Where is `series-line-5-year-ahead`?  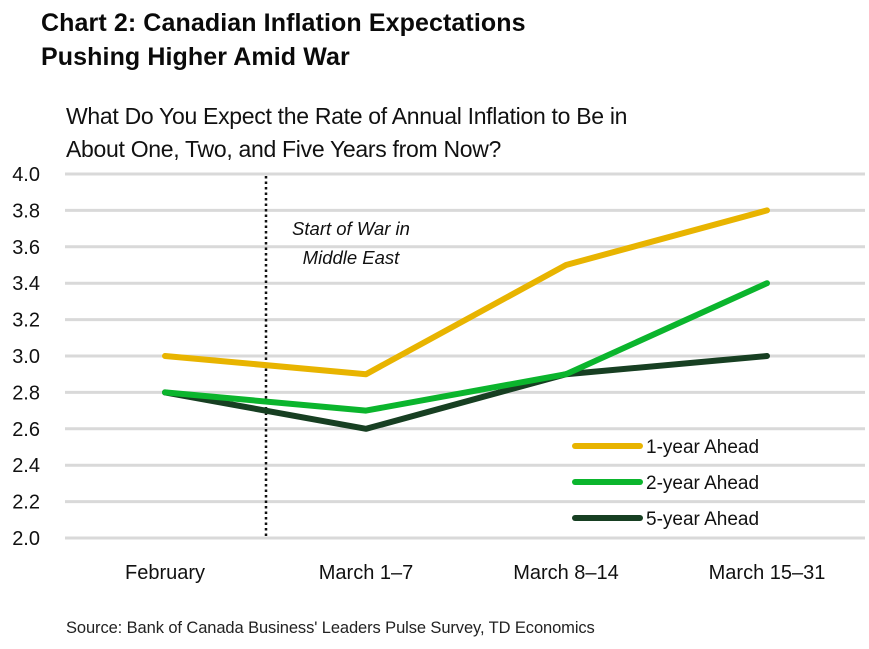
series-line-5-year-ahead is located at coordinates (466, 392).